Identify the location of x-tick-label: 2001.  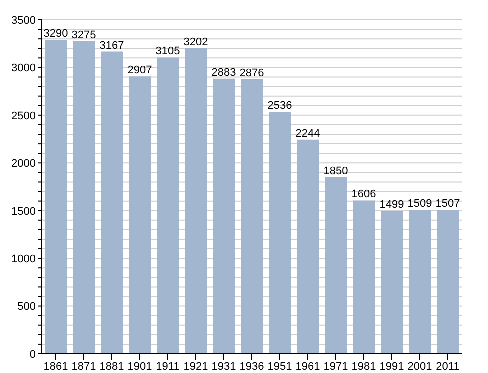
(420, 366).